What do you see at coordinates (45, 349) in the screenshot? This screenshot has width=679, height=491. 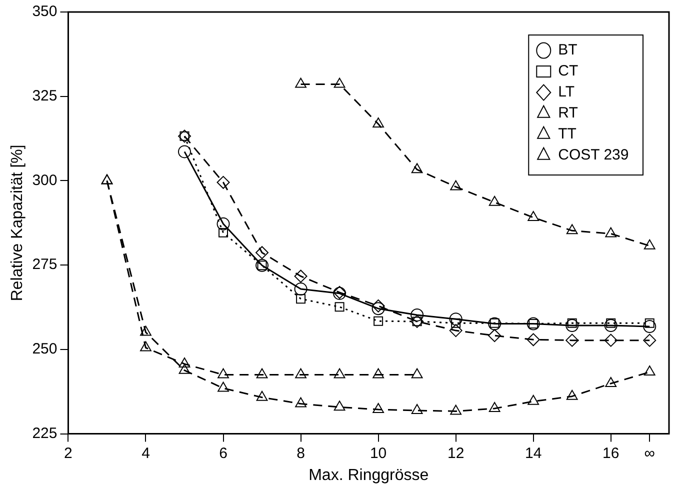 I see `y-tick-label: 250` at bounding box center [45, 349].